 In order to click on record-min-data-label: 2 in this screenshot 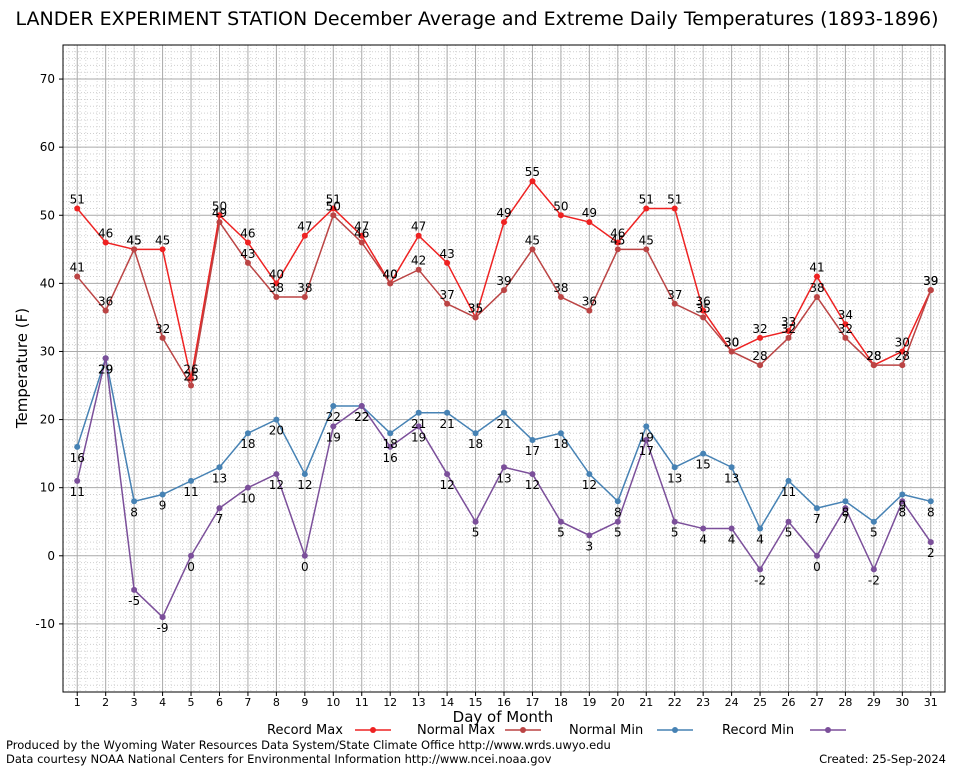, I will do `click(931, 553)`.